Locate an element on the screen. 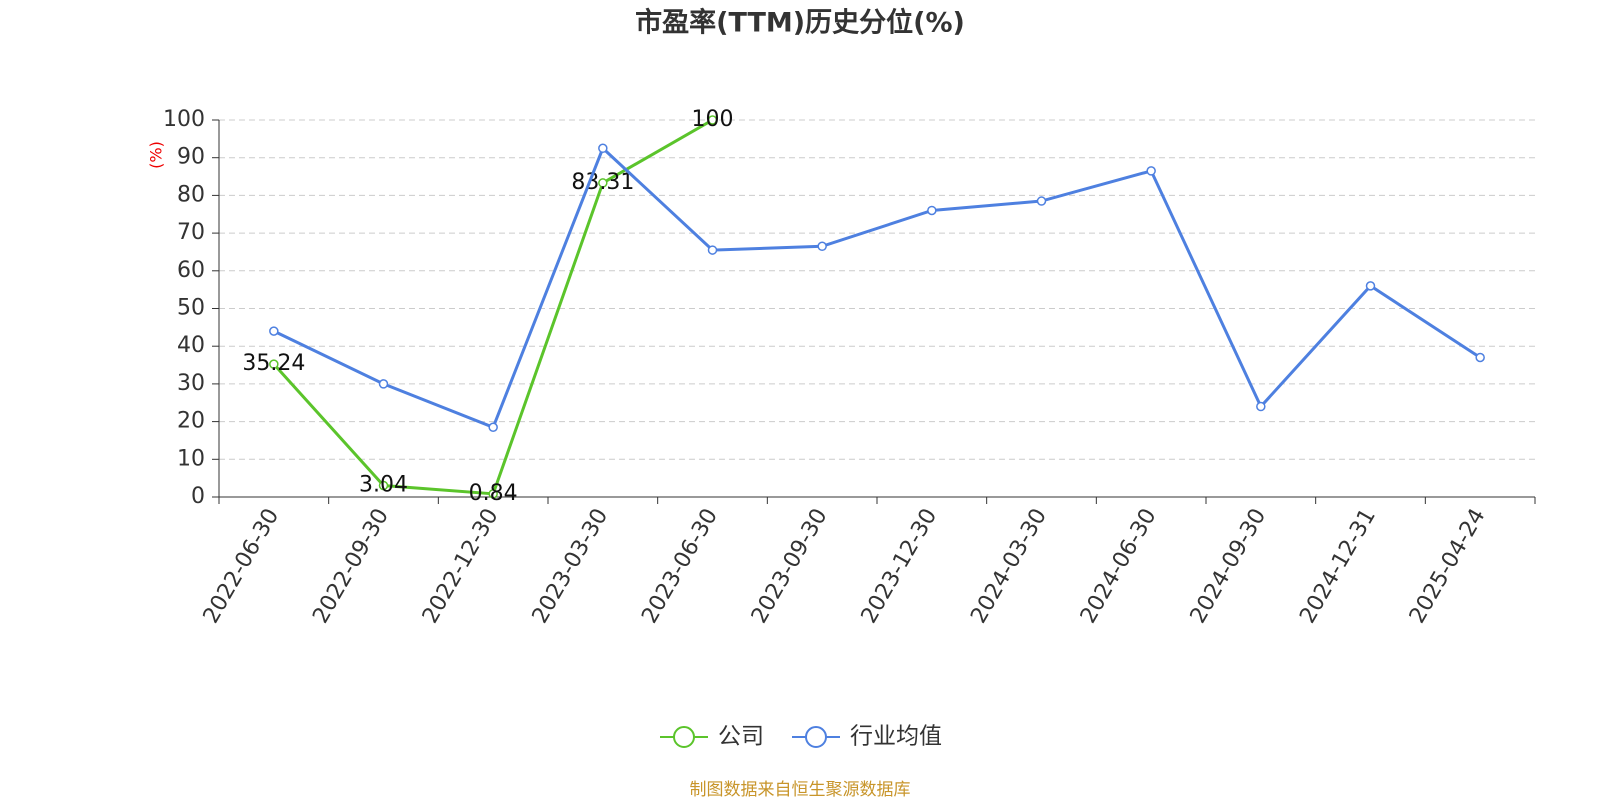  x-tick-label: 2023-06-30 is located at coordinates (680, 566).